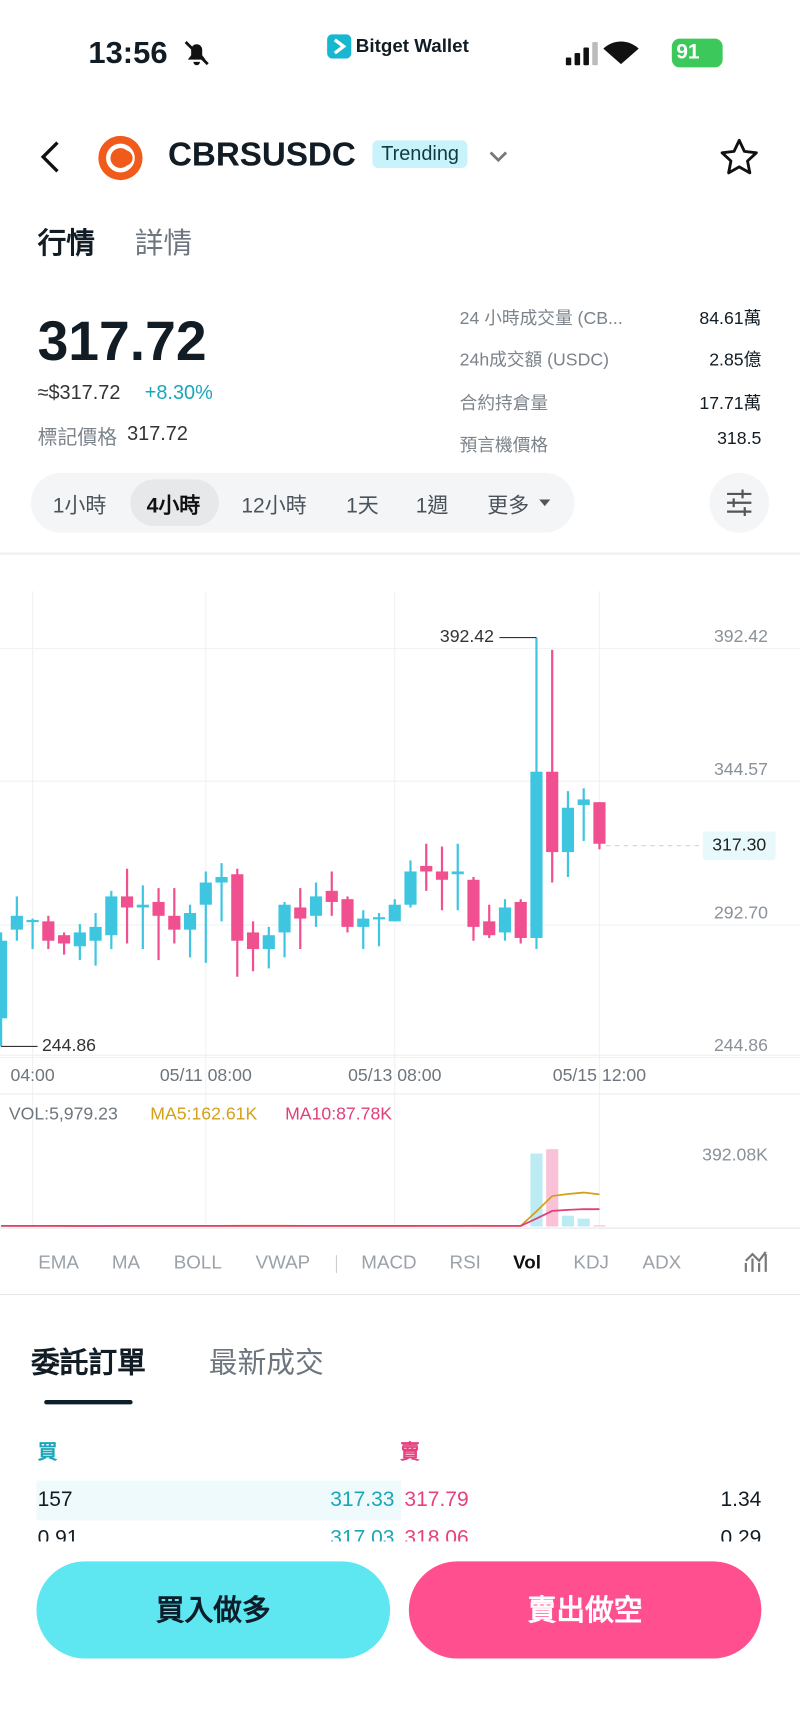 The image size is (800, 1734). What do you see at coordinates (47, 1451) in the screenshot?
I see `buy-header: 買` at bounding box center [47, 1451].